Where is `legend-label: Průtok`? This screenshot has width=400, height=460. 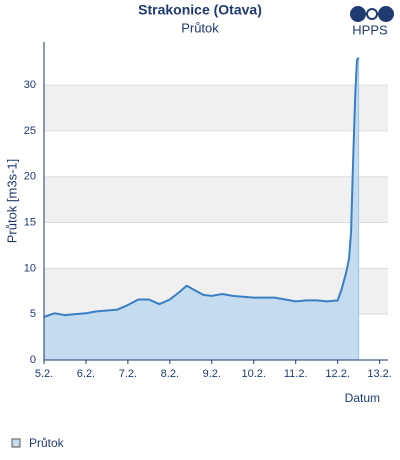 legend-label: Průtok is located at coordinates (47, 443).